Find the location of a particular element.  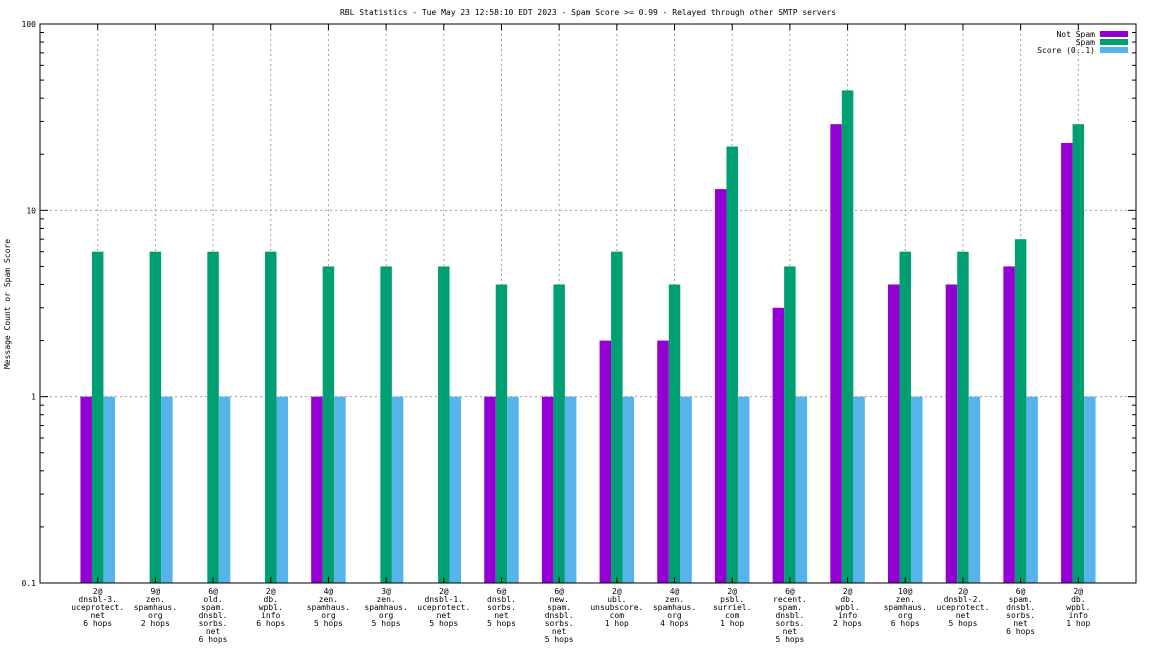

x-tick-label: 2@ db. wpbl. info 2 hops is located at coordinates (847, 607).